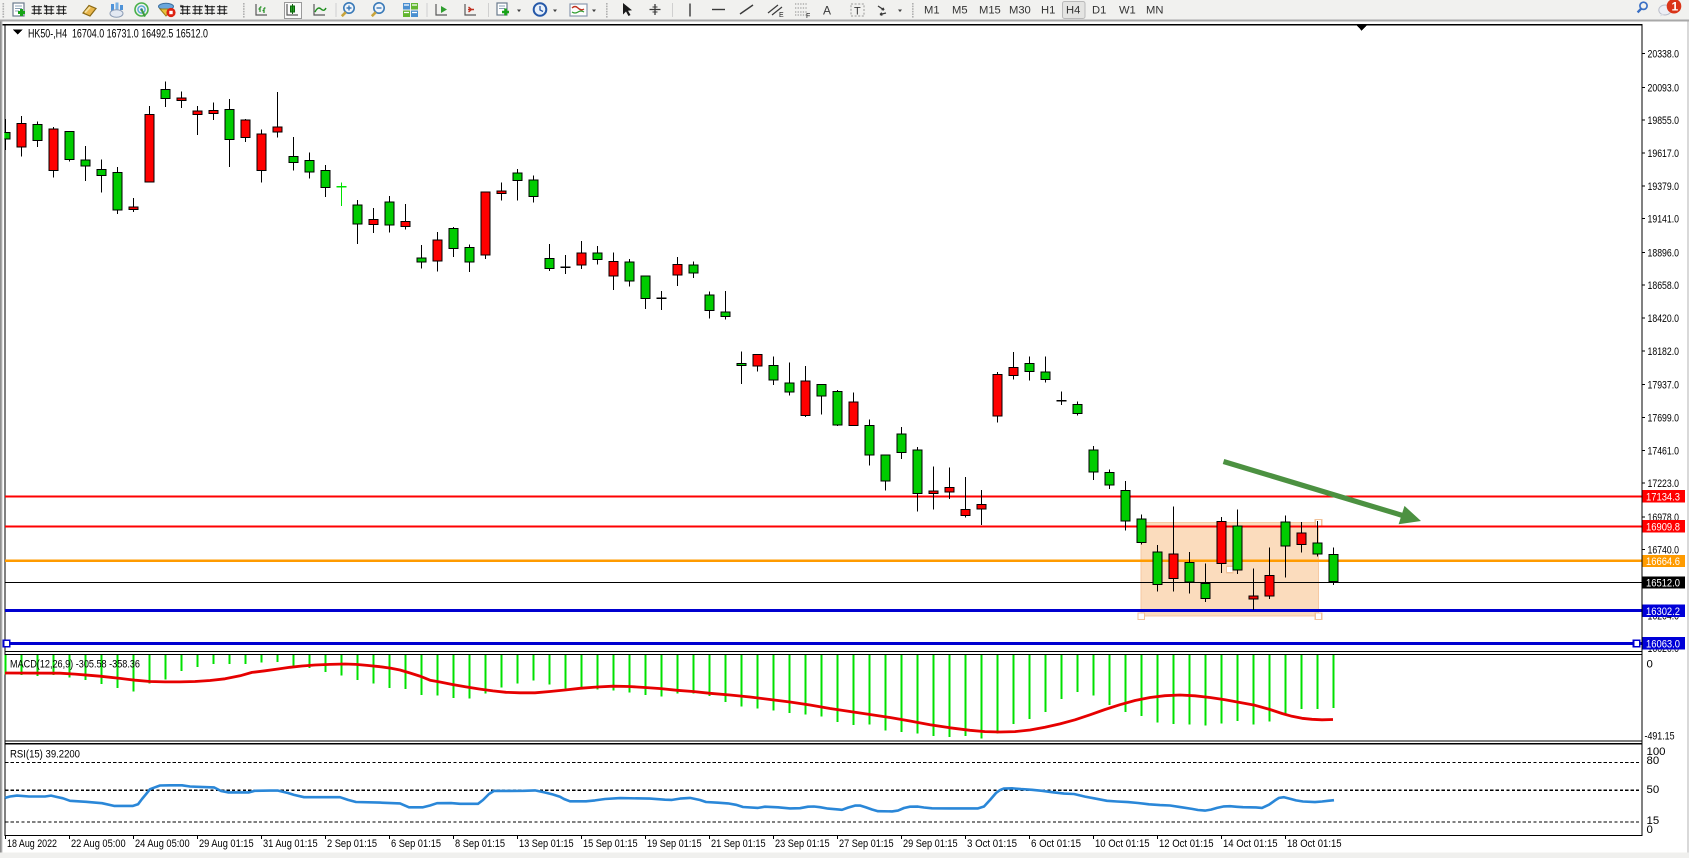 The image size is (1689, 858). Describe the element at coordinates (1664, 451) in the screenshot. I see `svg-text: 17461.0` at that location.